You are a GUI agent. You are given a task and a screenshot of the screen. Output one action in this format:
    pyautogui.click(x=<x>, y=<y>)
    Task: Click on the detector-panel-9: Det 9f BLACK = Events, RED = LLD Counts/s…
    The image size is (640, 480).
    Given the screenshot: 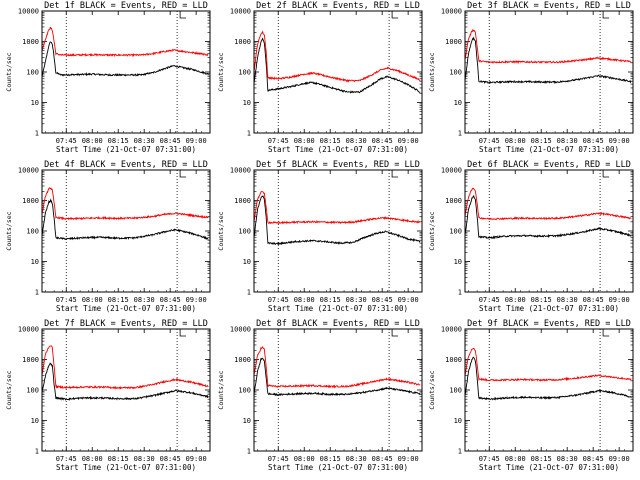 What is the action you would take?
    pyautogui.click(x=531, y=395)
    